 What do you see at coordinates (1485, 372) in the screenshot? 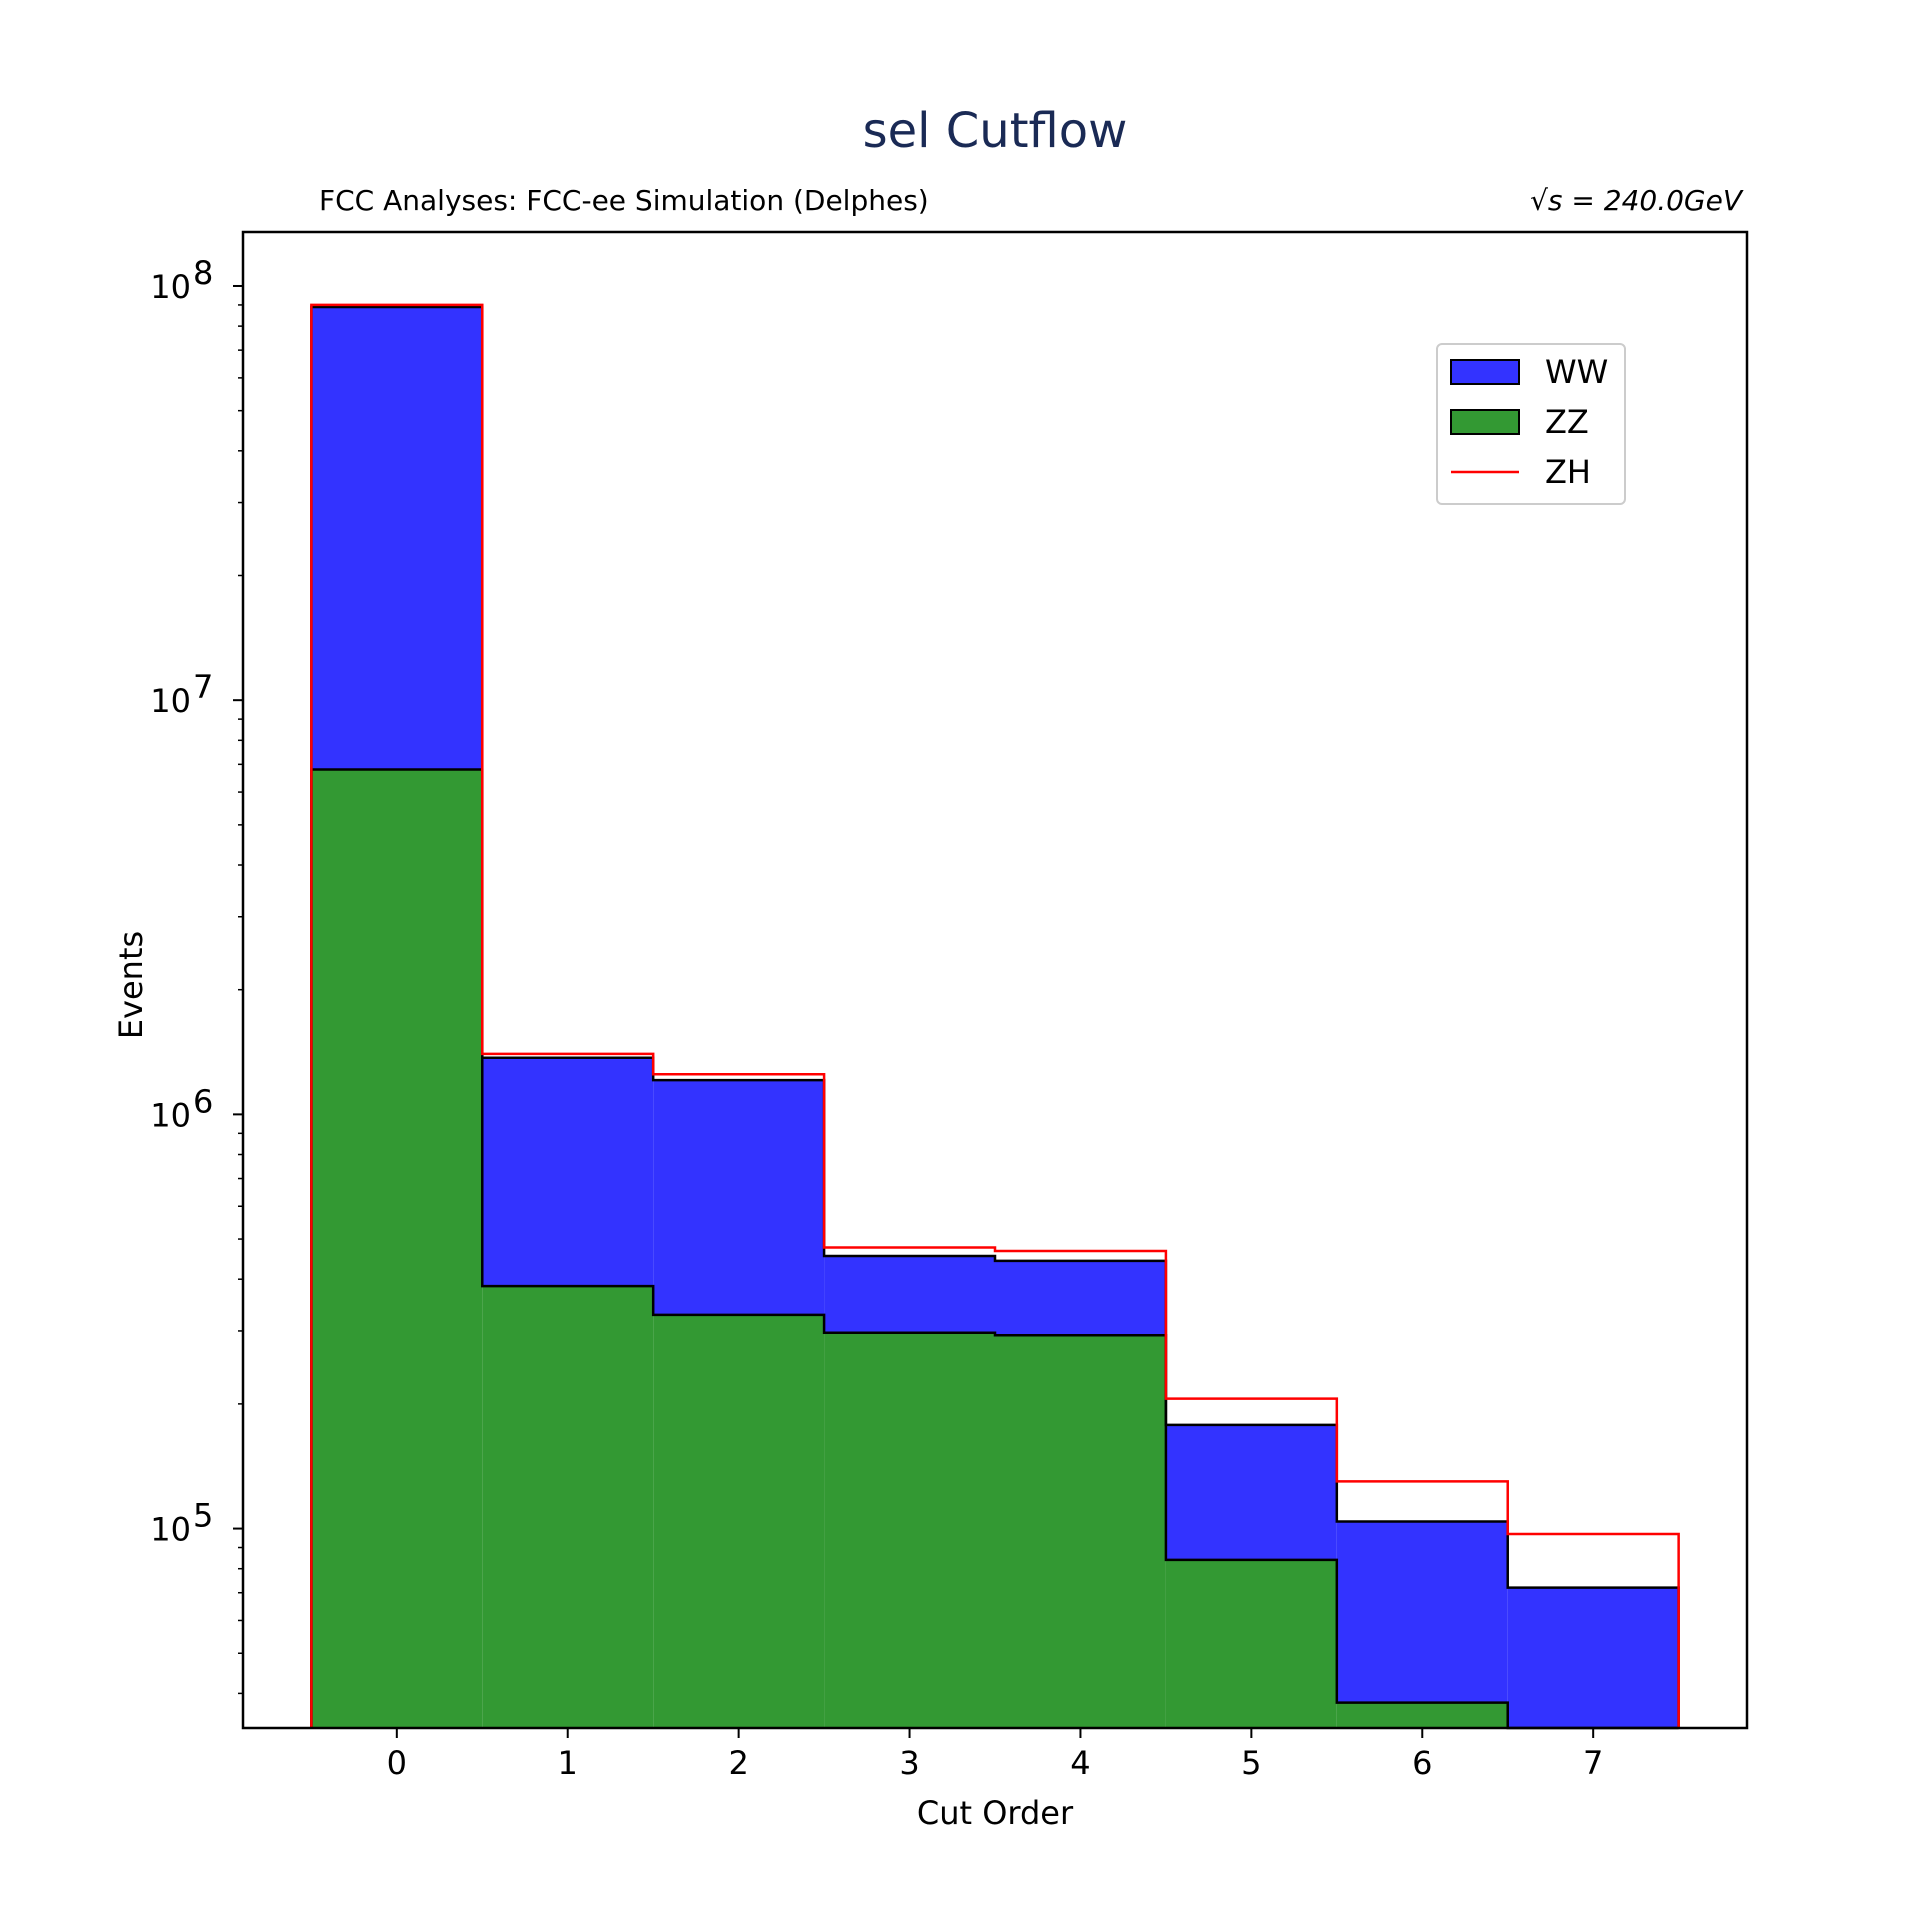
I see `legend-swatch-ww` at bounding box center [1485, 372].